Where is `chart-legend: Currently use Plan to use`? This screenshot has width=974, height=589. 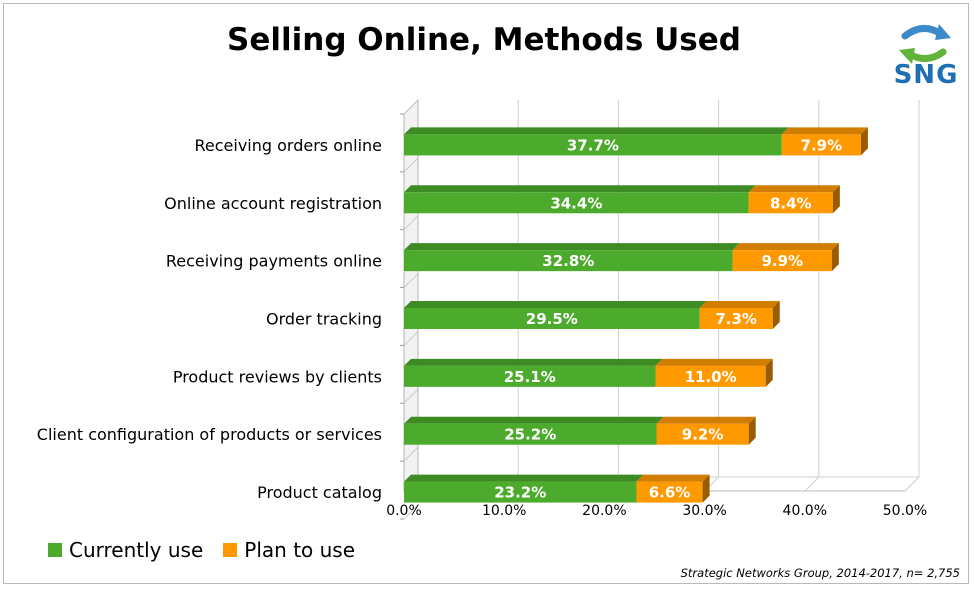
chart-legend: Currently use Plan to use is located at coordinates (211, 550).